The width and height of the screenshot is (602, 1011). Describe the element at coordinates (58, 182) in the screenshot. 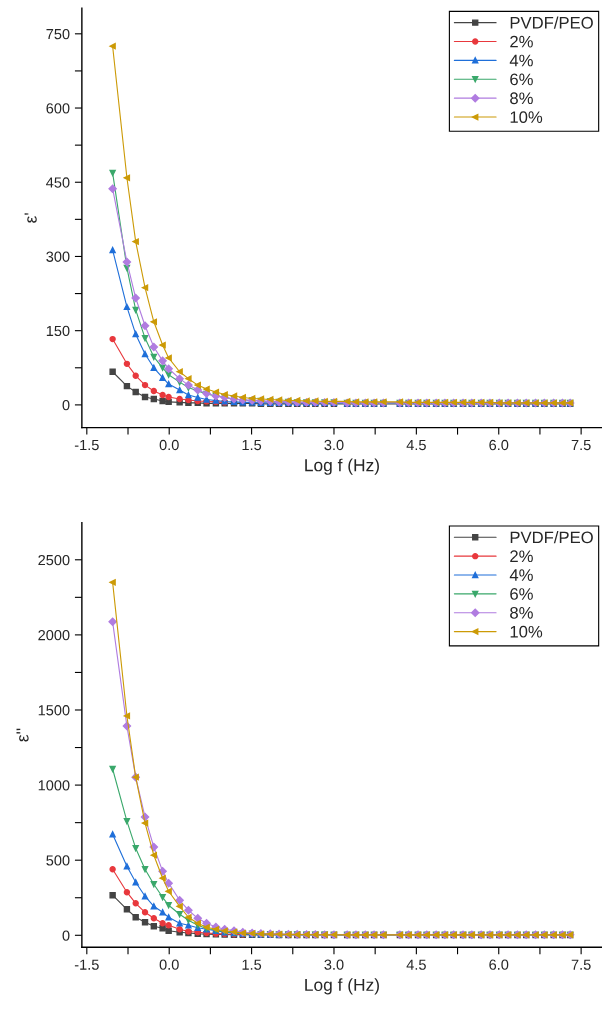

I see `y-tick-label: 450` at that location.